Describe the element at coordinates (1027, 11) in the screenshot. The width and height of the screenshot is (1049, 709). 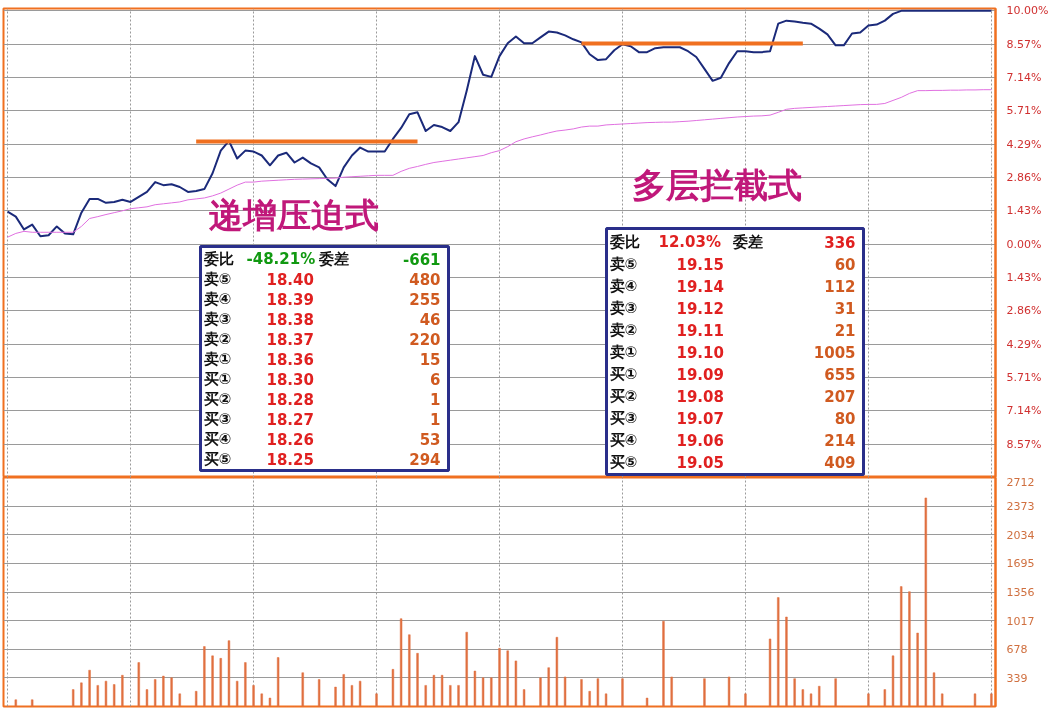
I see `y-tick-label: 10.00%` at that location.